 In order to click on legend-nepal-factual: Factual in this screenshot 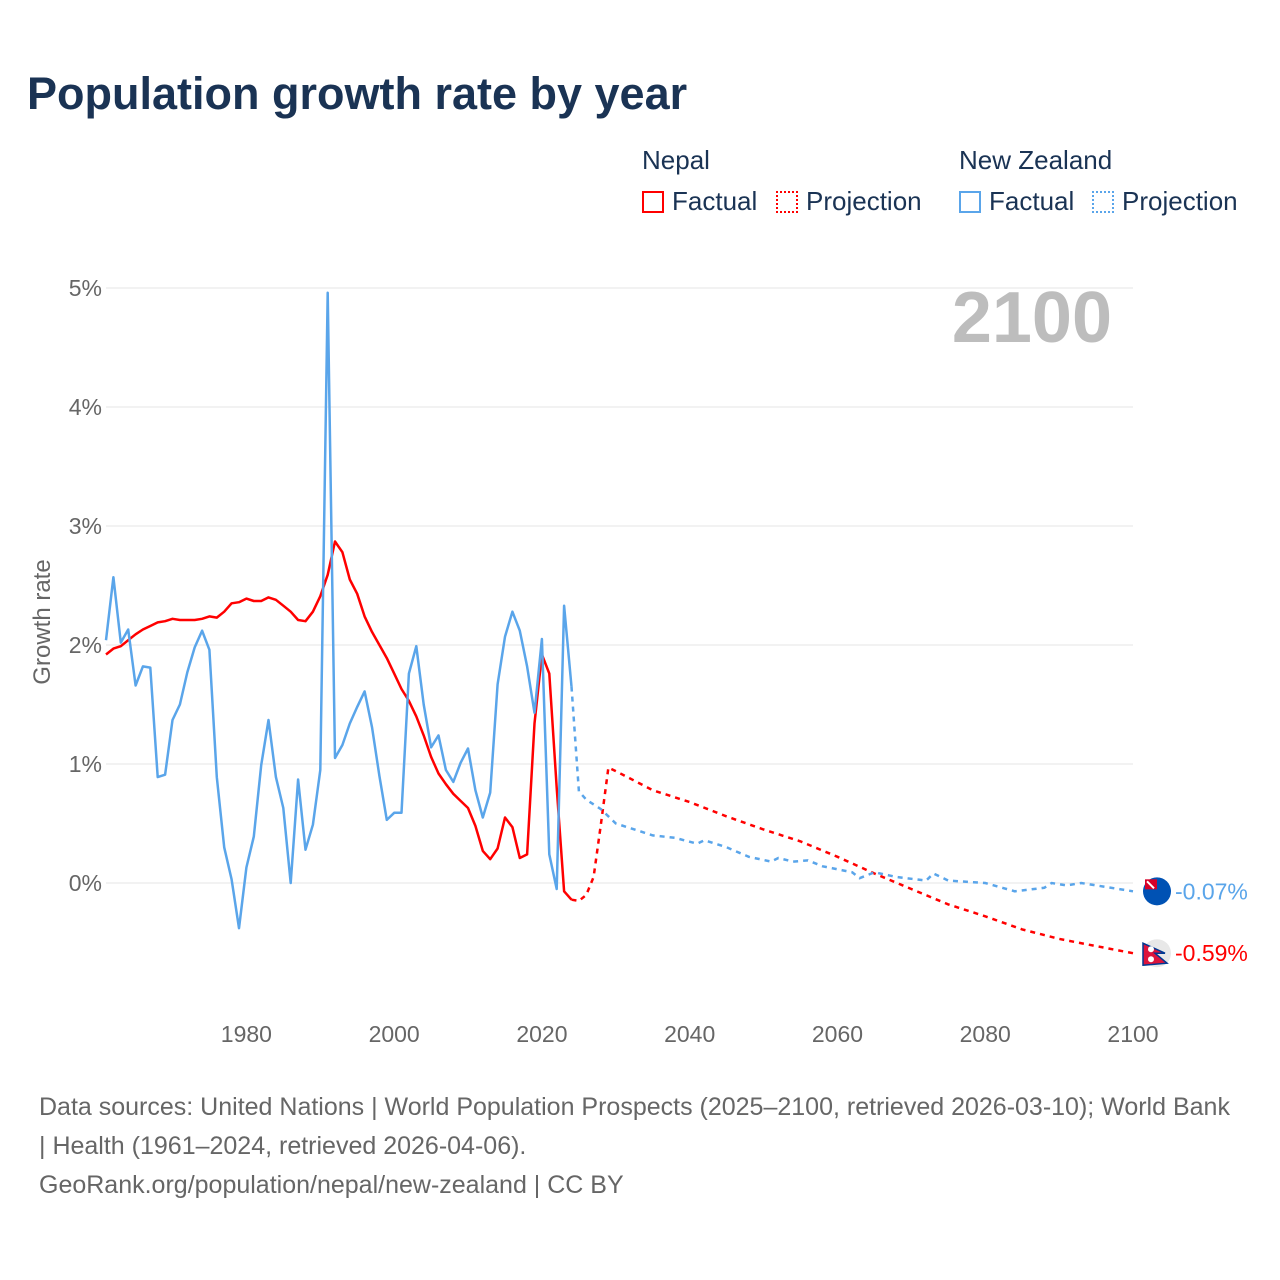, I will do `click(699, 201)`.